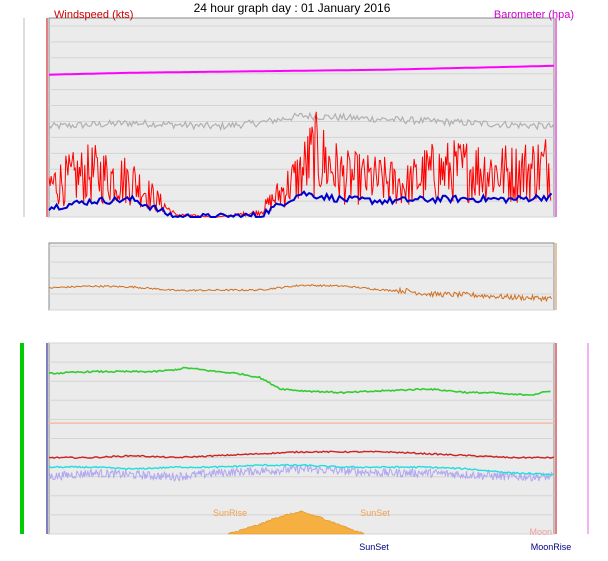 This screenshot has height=561, width=608. What do you see at coordinates (301, 455) in the screenshot?
I see `temperature-series-line` at bounding box center [301, 455].